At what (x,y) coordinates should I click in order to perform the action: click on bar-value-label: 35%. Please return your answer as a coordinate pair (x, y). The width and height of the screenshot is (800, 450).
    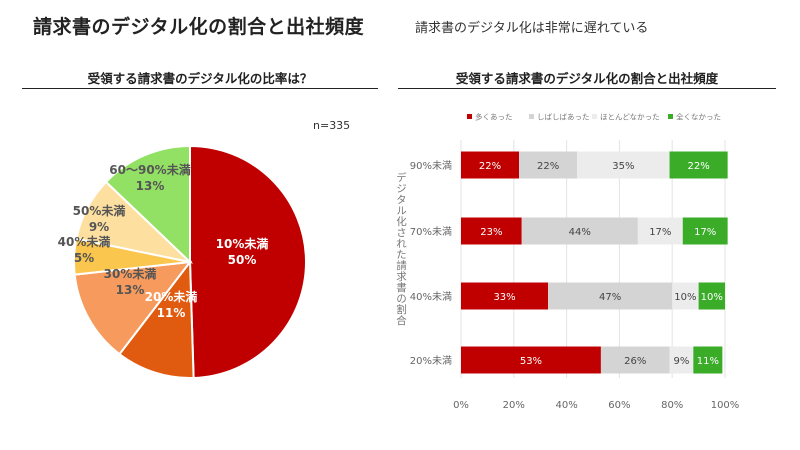
    Looking at the image, I should click on (623, 166).